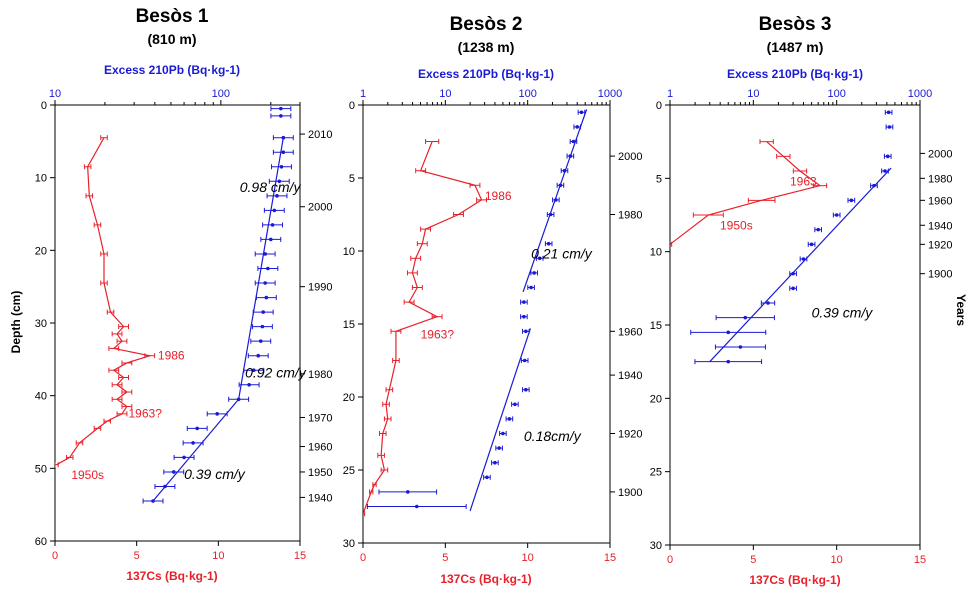 This screenshot has height=589, width=973. Describe the element at coordinates (670, 560) in the screenshot. I see `cs-tick-label: 0` at that location.